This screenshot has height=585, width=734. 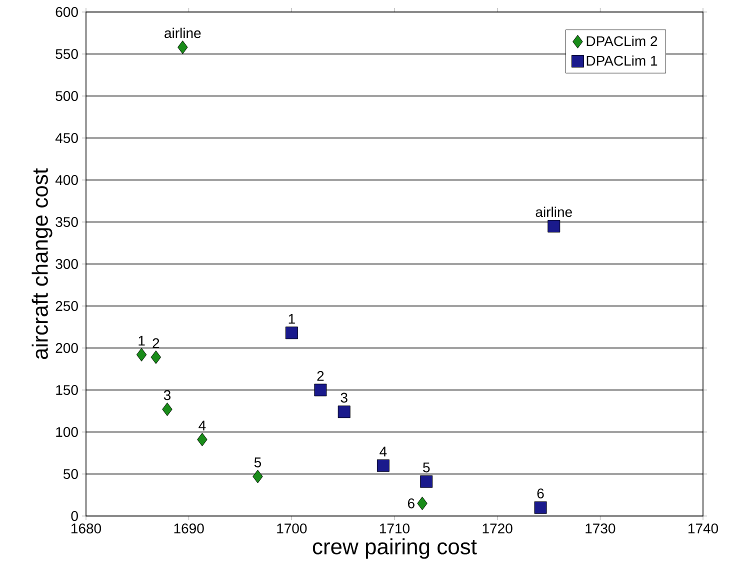 What do you see at coordinates (66, 180) in the screenshot?
I see `y-tick-label: 400` at bounding box center [66, 180].